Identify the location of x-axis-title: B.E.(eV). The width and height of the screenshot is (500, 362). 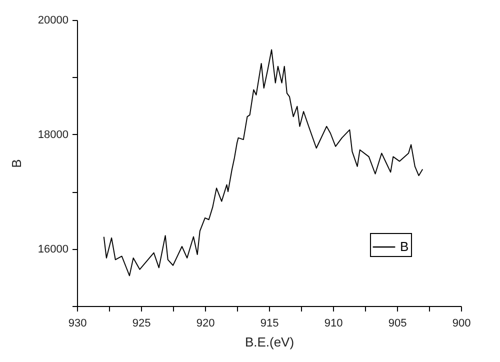
(269, 342).